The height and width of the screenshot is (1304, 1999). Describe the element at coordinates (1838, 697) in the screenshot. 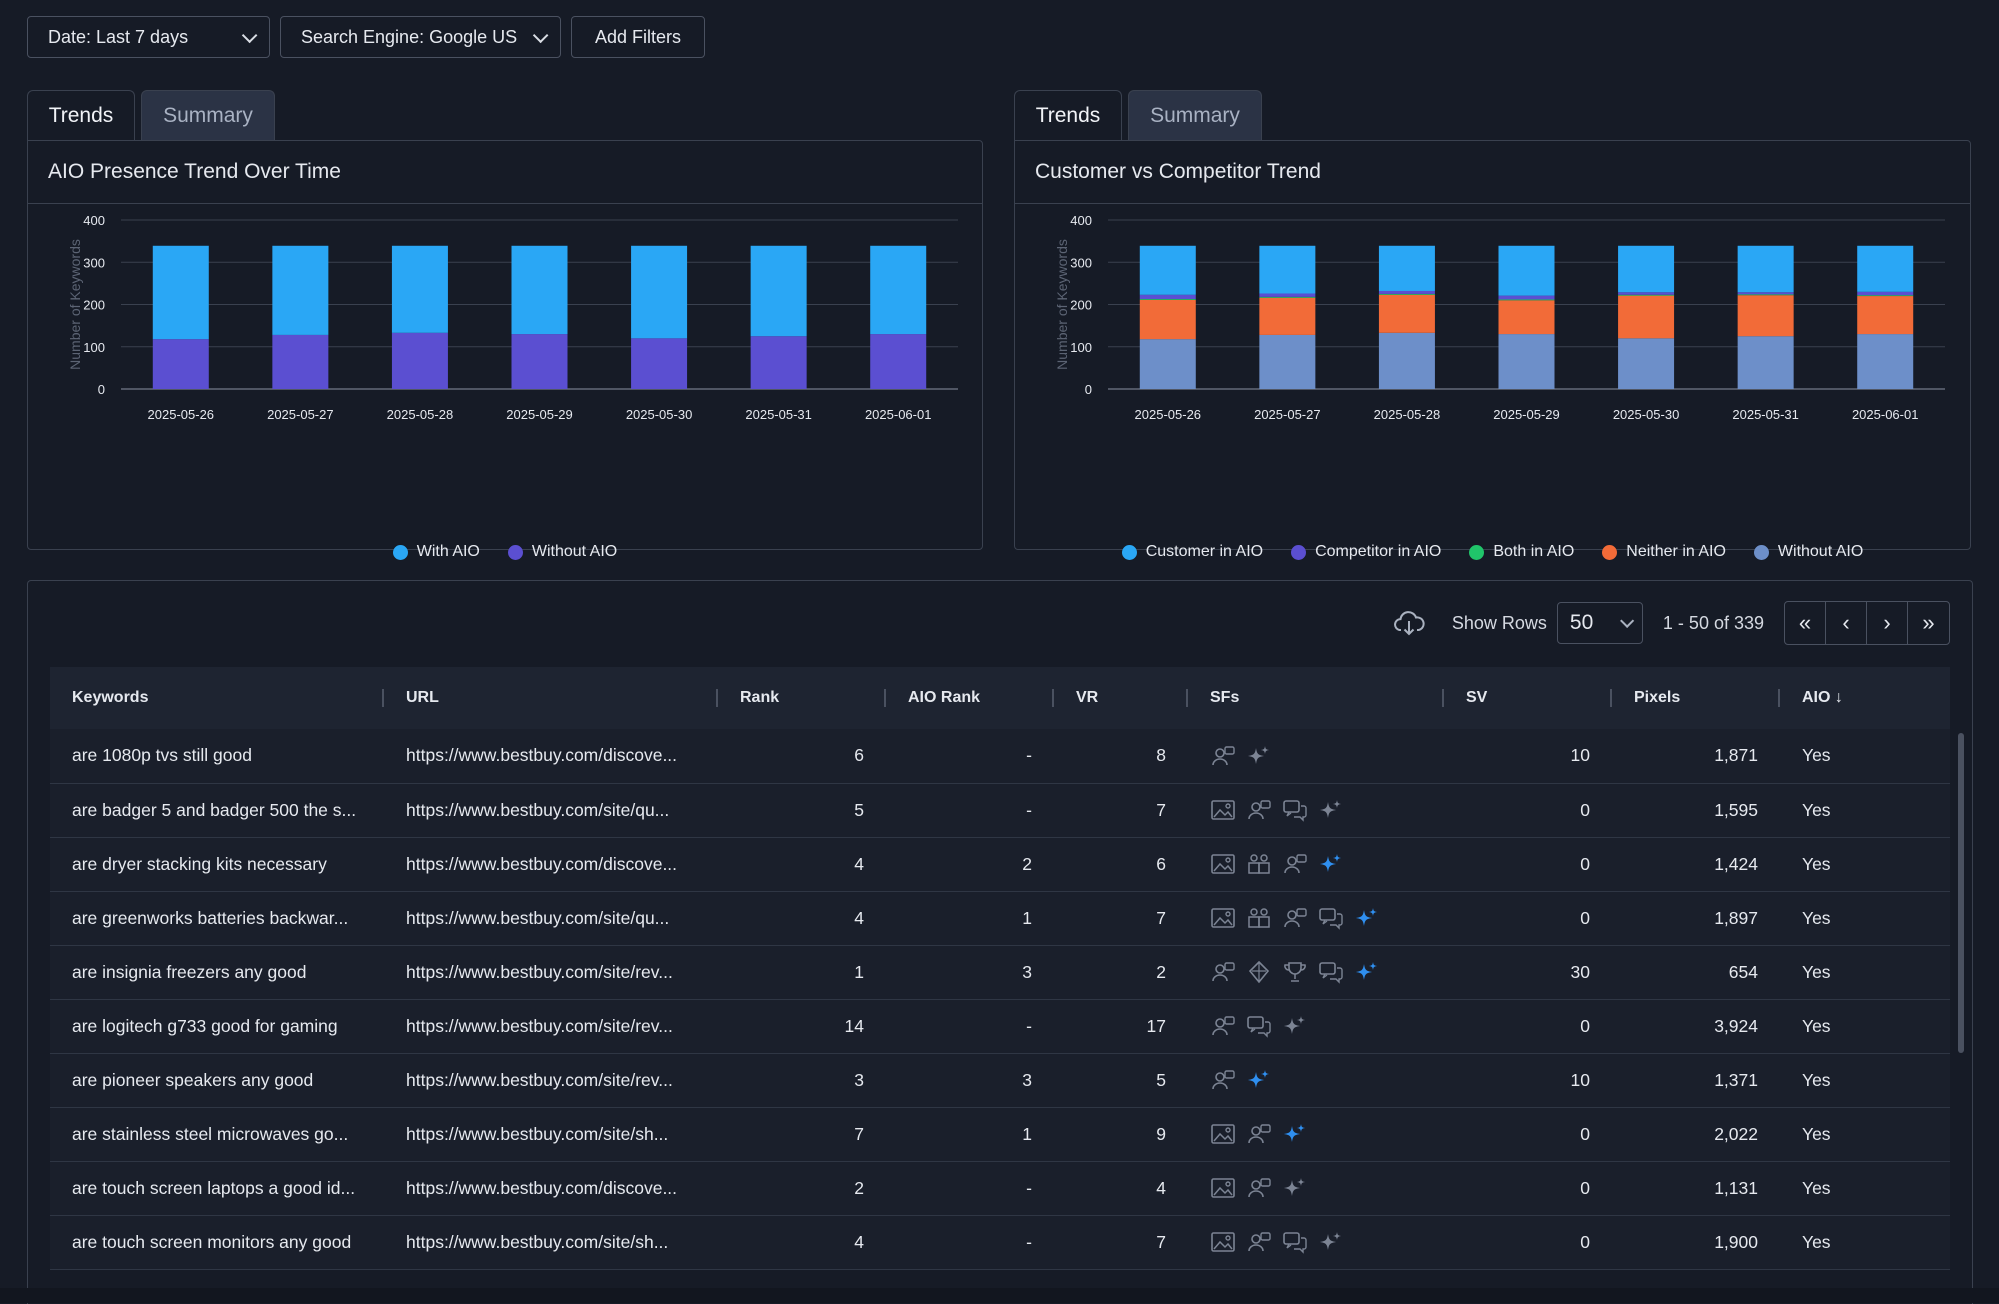

I see `sort-desc-icon: ↓` at that location.